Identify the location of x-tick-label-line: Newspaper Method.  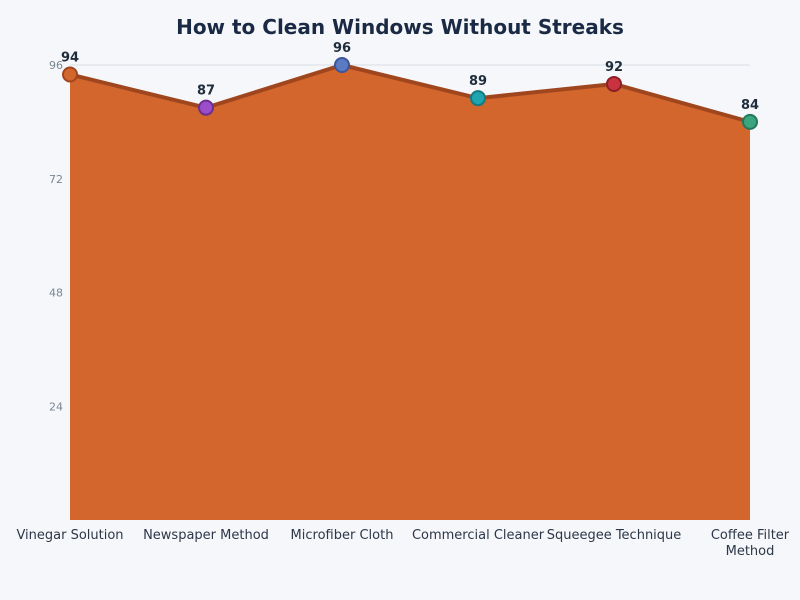
(206, 535).